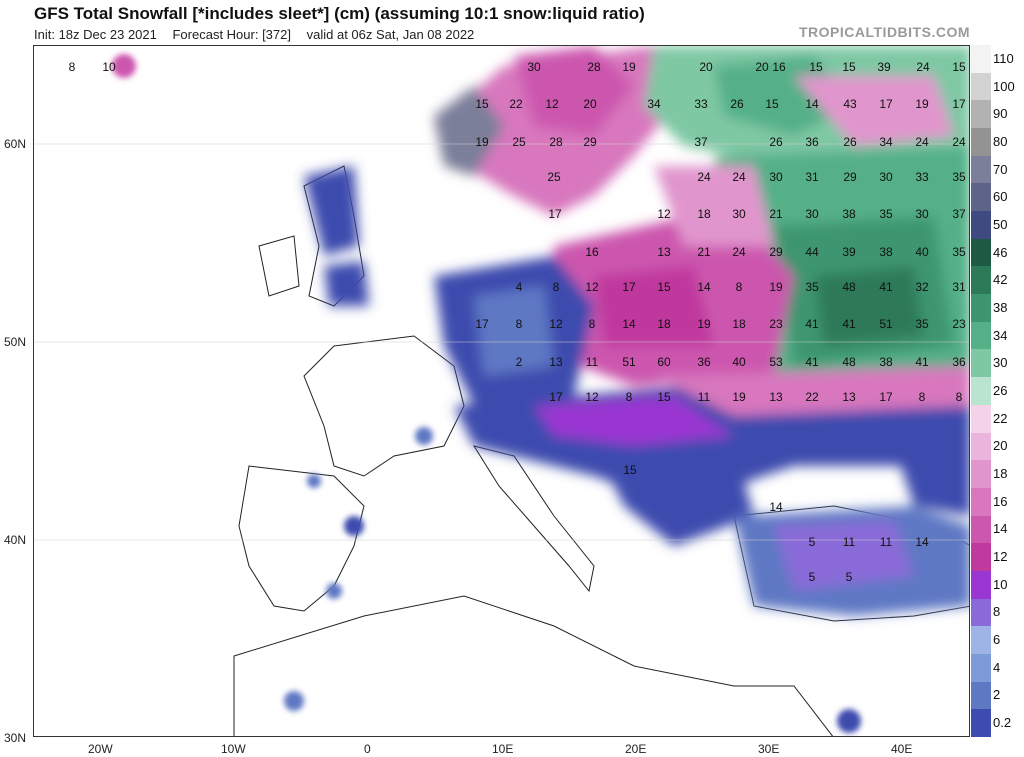 This screenshot has height=757, width=1024. Describe the element at coordinates (231, 34) in the screenshot. I see `forecast-hour: Forecast Hour: [372]` at that location.